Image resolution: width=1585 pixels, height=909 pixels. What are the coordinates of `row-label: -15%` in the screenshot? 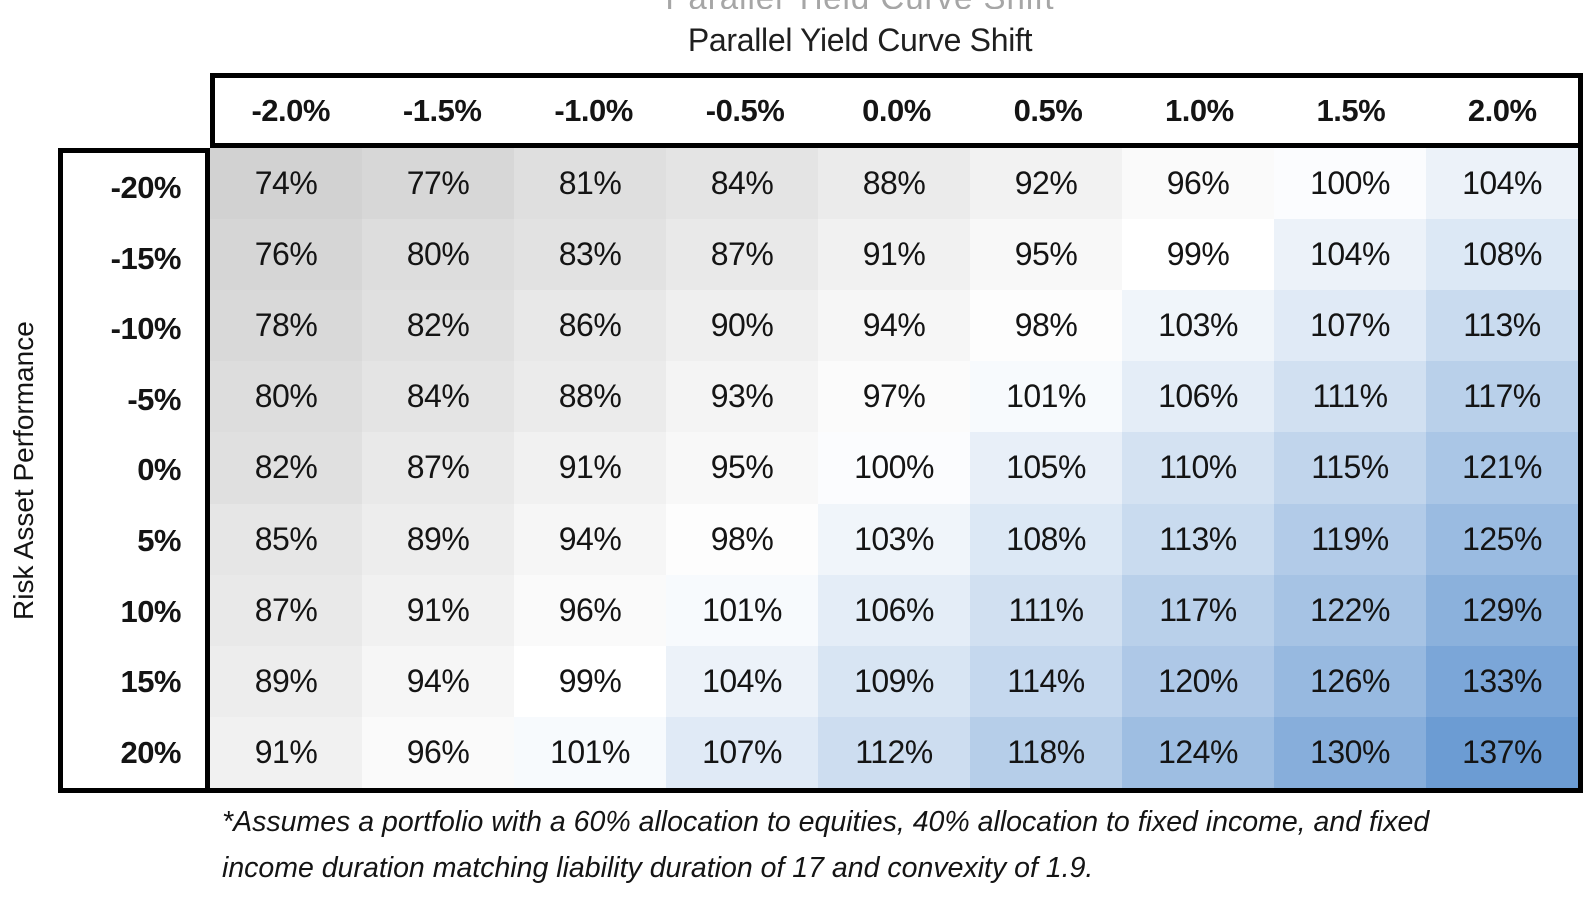 It's located at (146, 258).